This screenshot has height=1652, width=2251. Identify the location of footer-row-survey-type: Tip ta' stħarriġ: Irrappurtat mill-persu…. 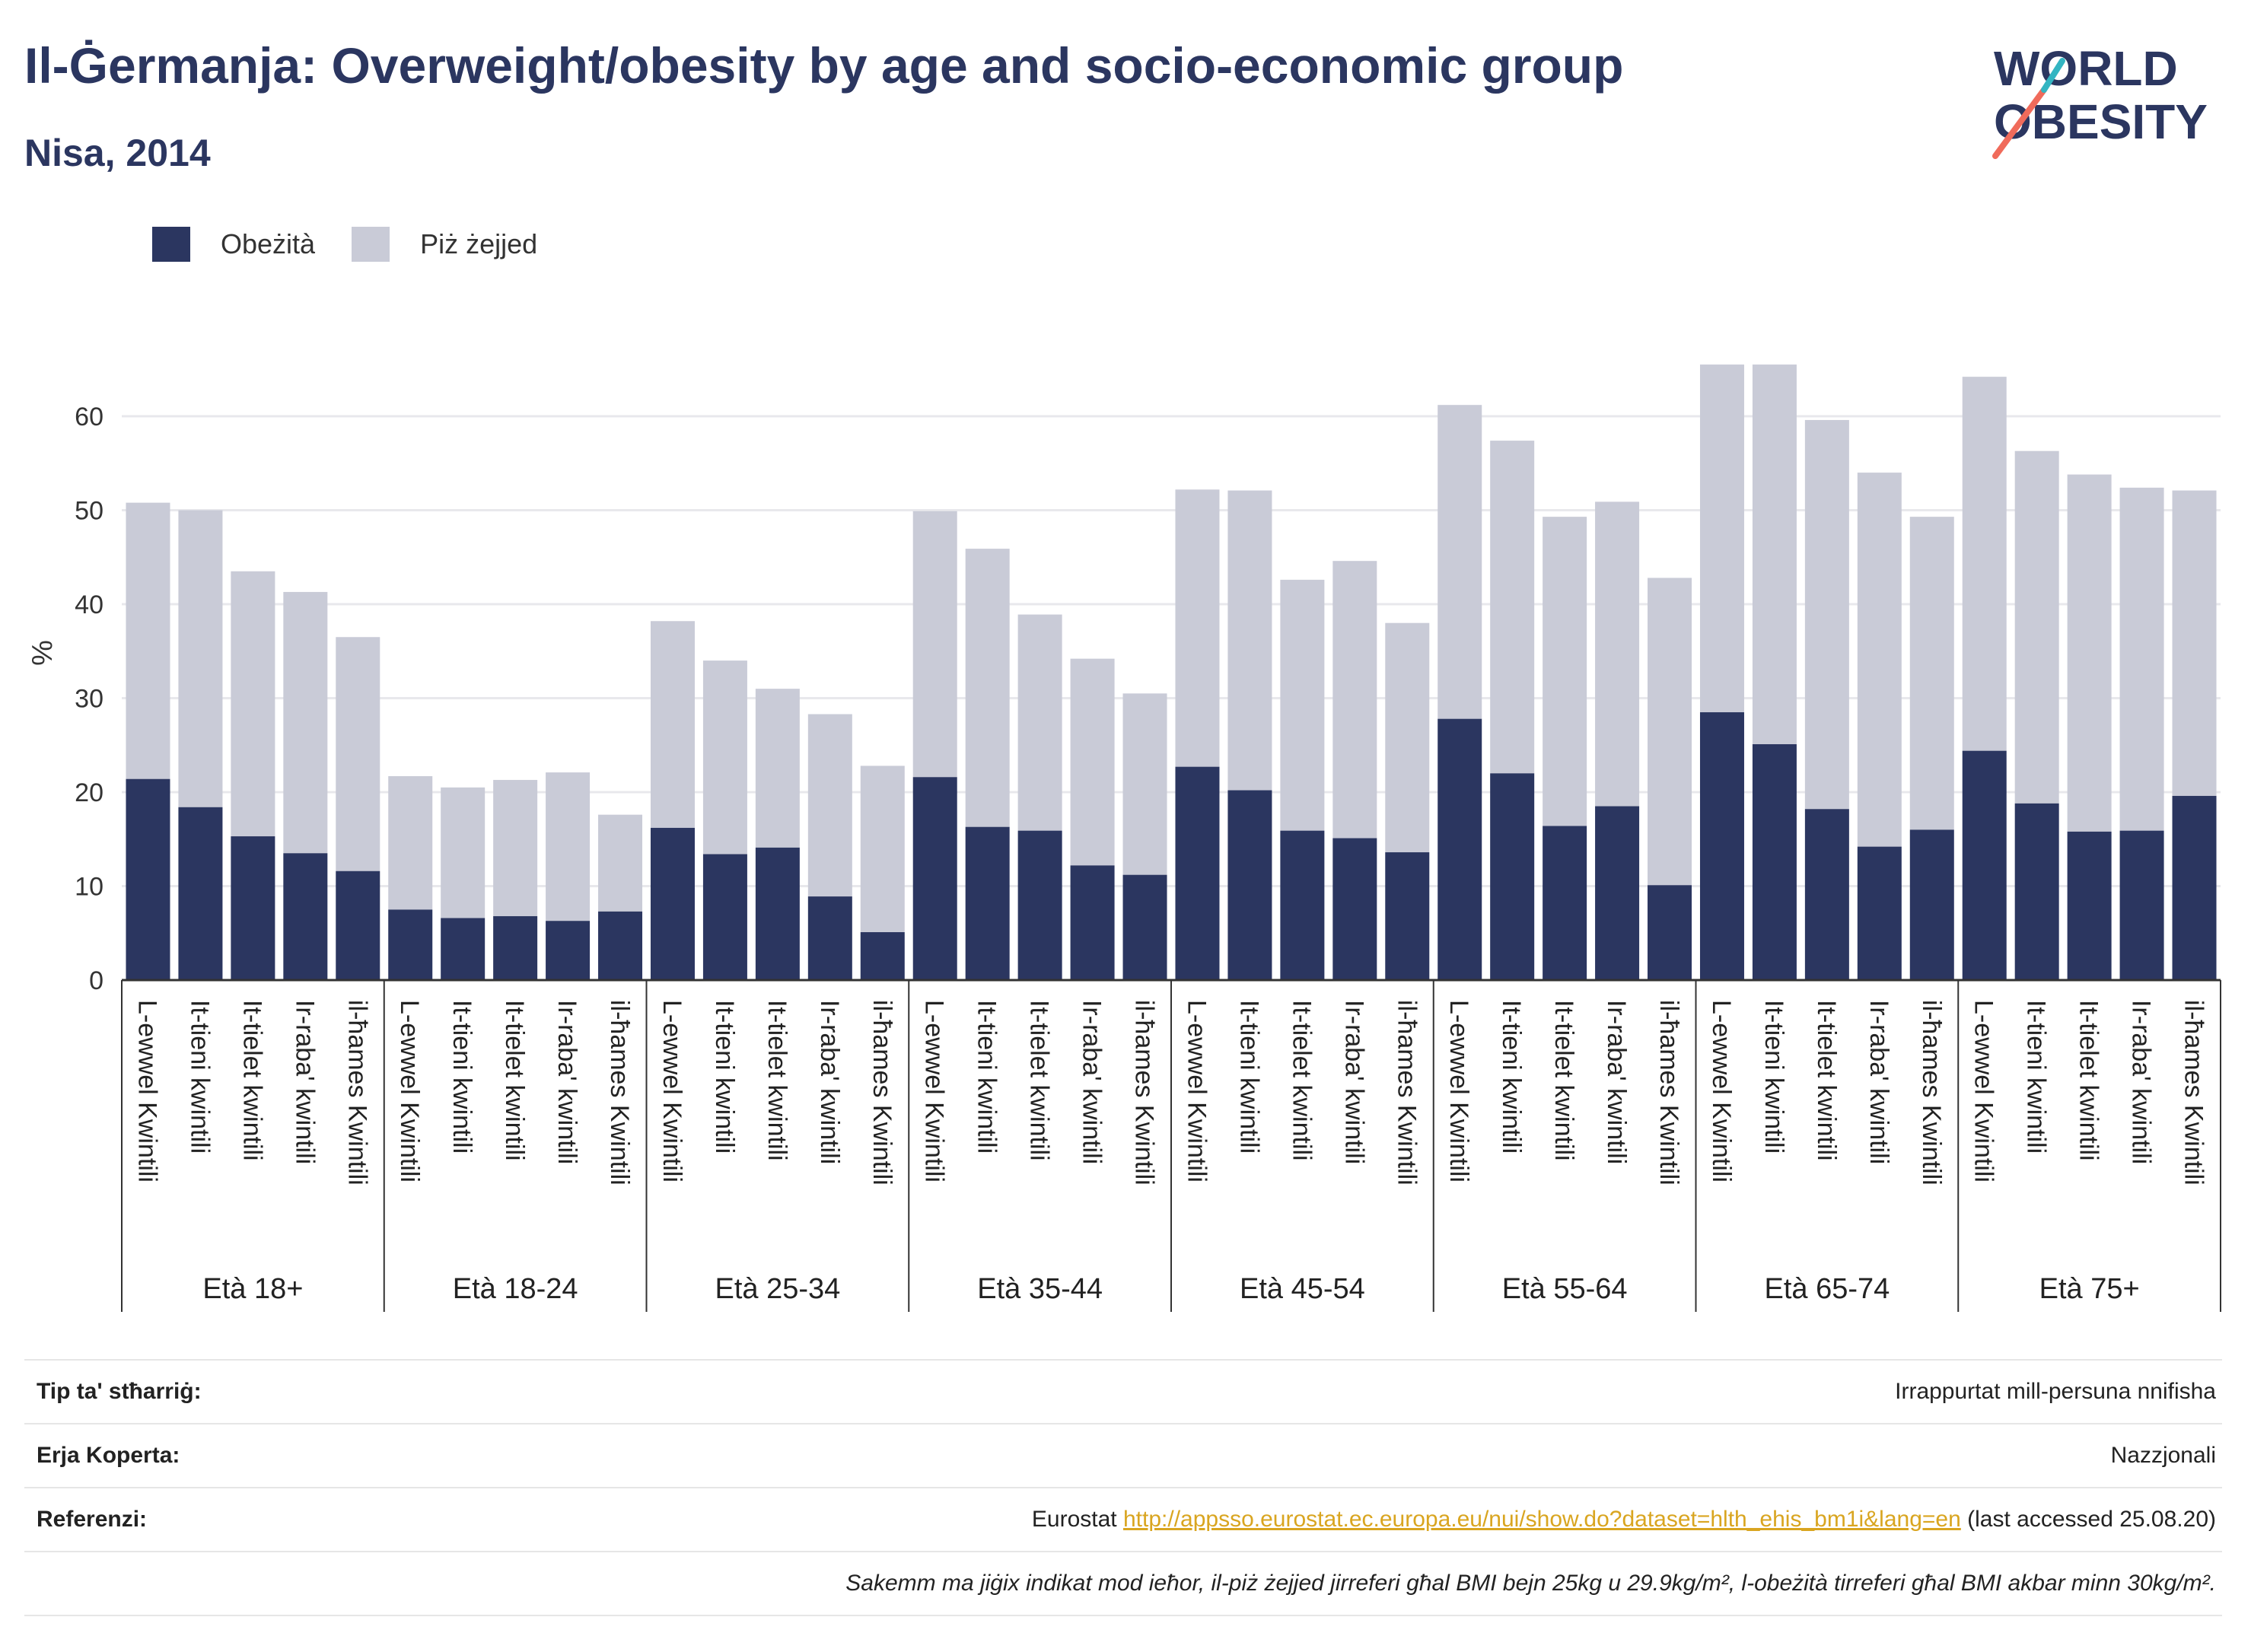
(1123, 1391).